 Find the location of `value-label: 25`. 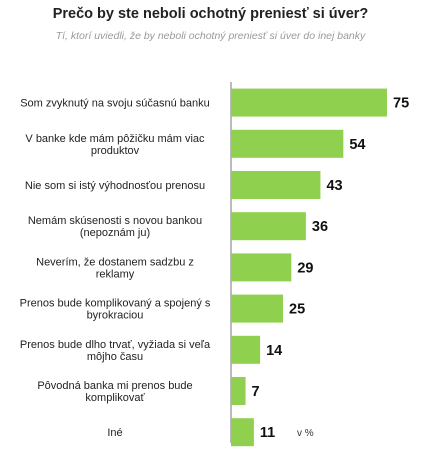

value-label: 25 is located at coordinates (297, 310).